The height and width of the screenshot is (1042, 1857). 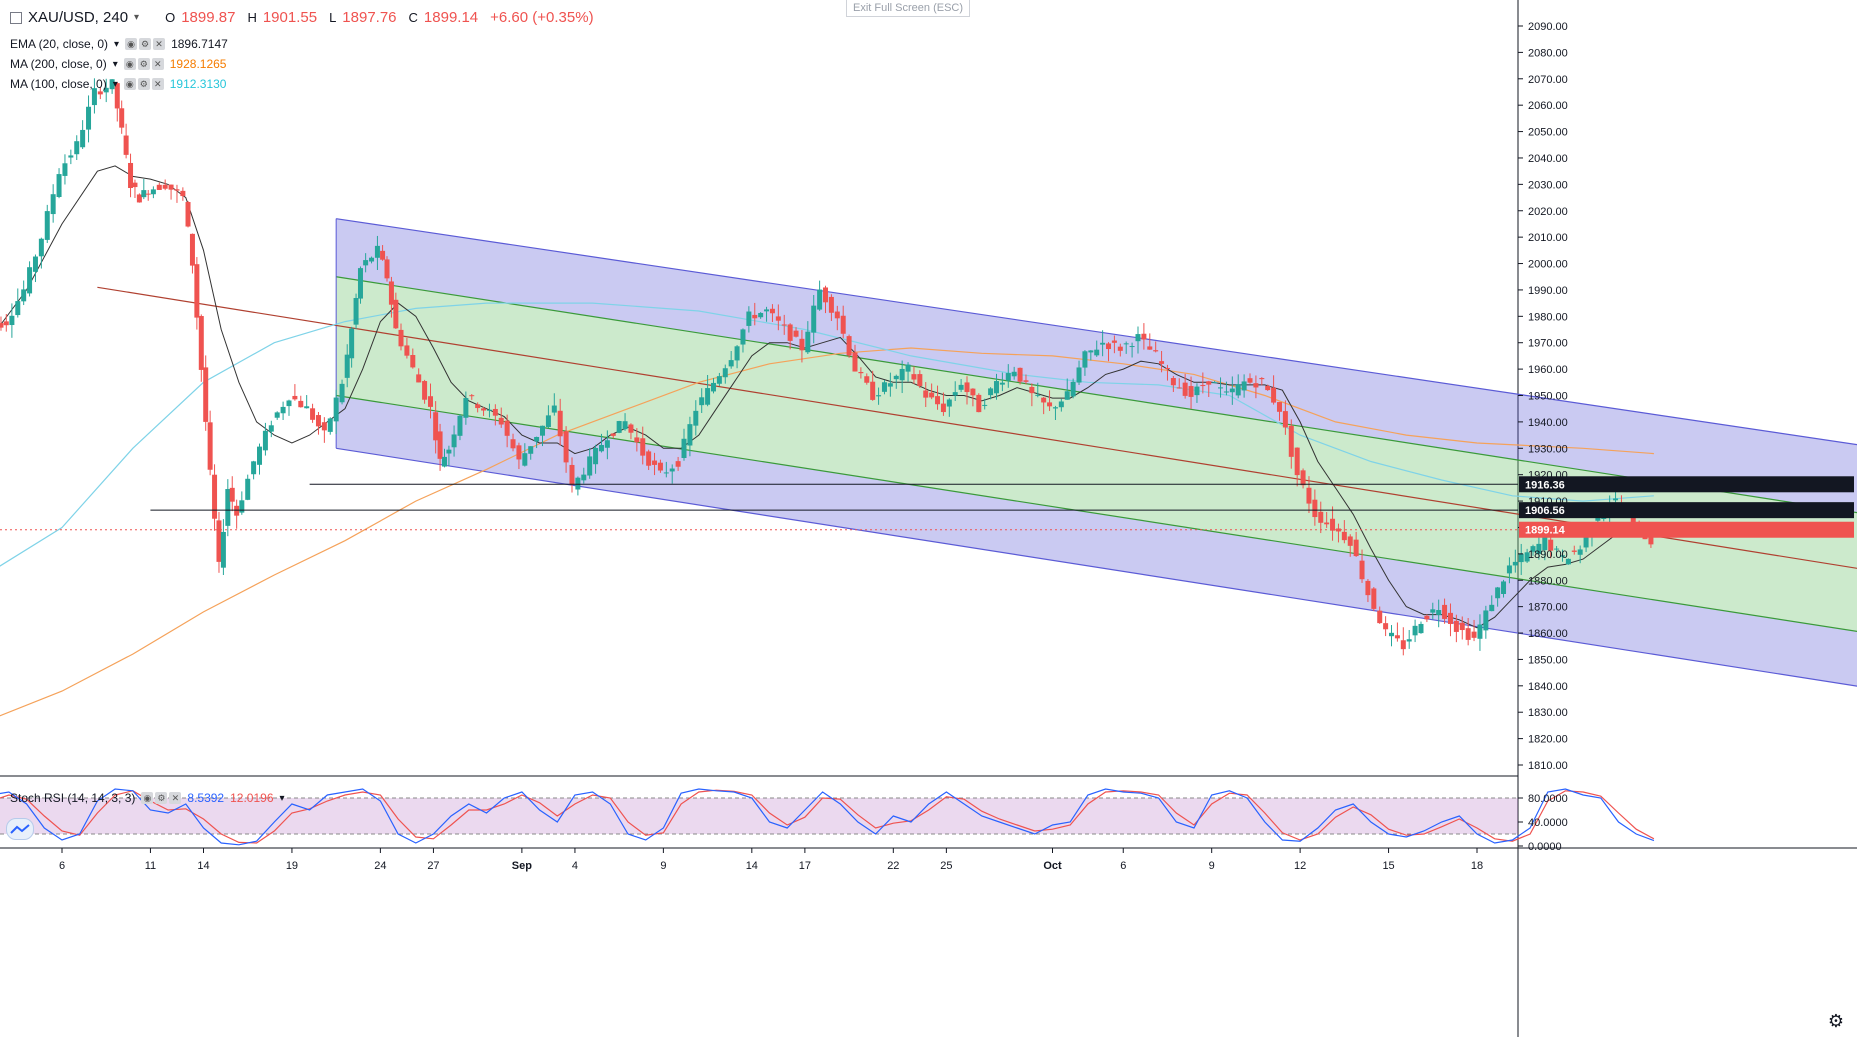 I want to click on price-marker-label: 1899.14, so click(x=1545, y=531).